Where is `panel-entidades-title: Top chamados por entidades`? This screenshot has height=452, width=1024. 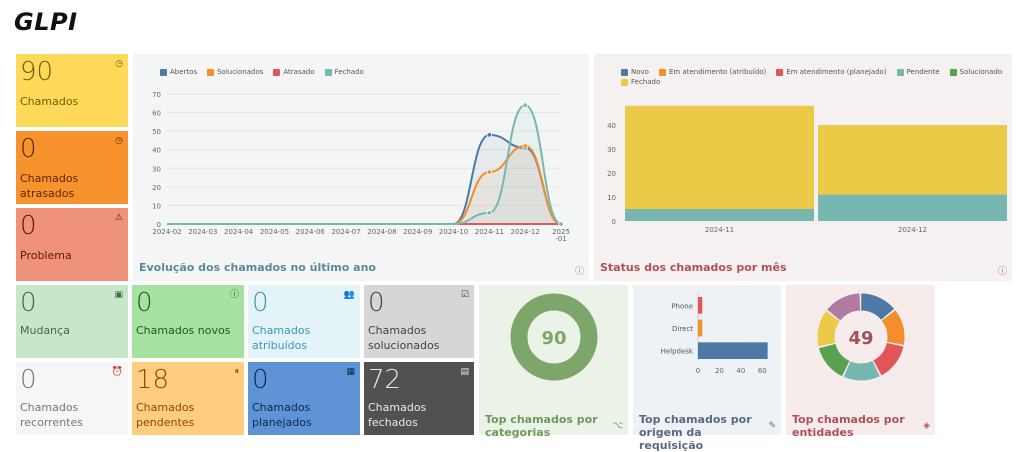
panel-entidades-title: Top chamados por entidades is located at coordinates (848, 426).